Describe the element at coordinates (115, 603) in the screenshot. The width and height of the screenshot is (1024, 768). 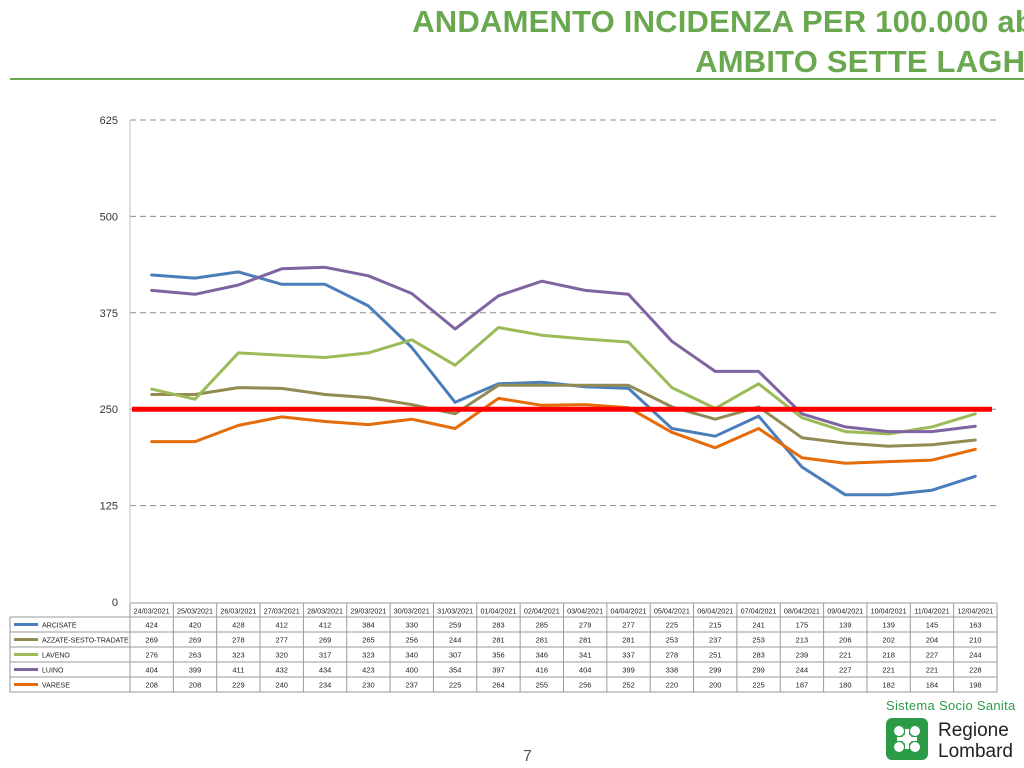
I see `y-tick-label: 0` at that location.